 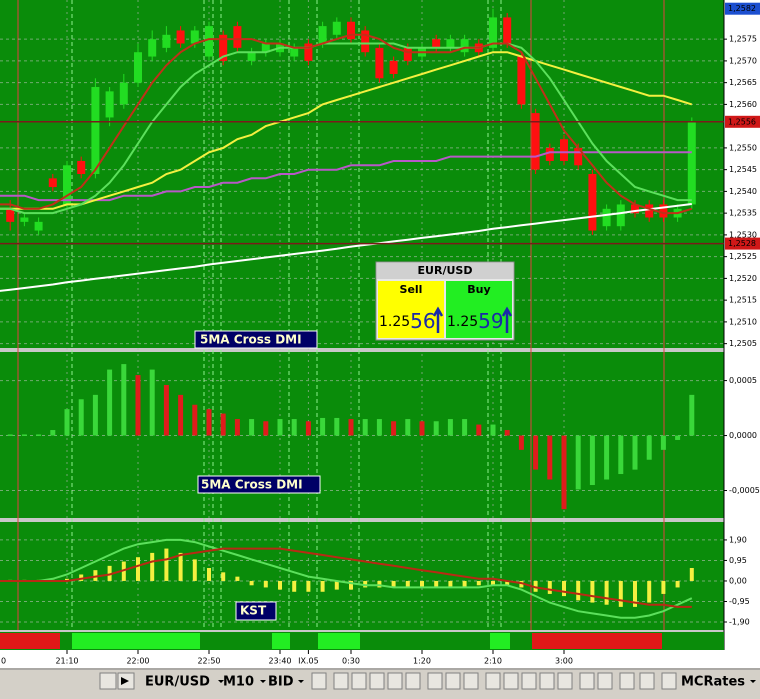 I want to click on tool-icons, so click(x=494, y=681).